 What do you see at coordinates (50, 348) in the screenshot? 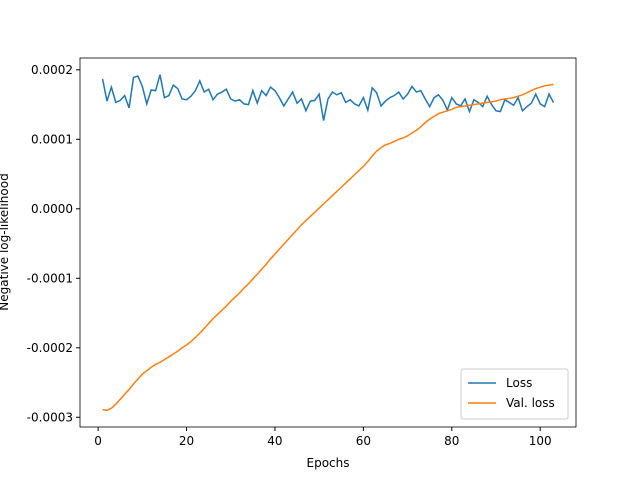
I see `y-tick-label: -0.0002` at bounding box center [50, 348].